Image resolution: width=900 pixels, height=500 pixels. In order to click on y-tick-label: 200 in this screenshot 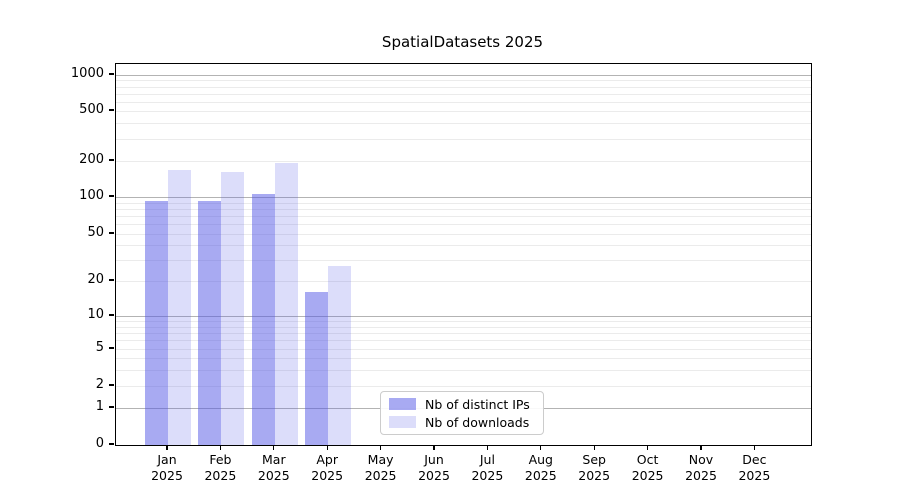, I will do `click(91, 159)`.